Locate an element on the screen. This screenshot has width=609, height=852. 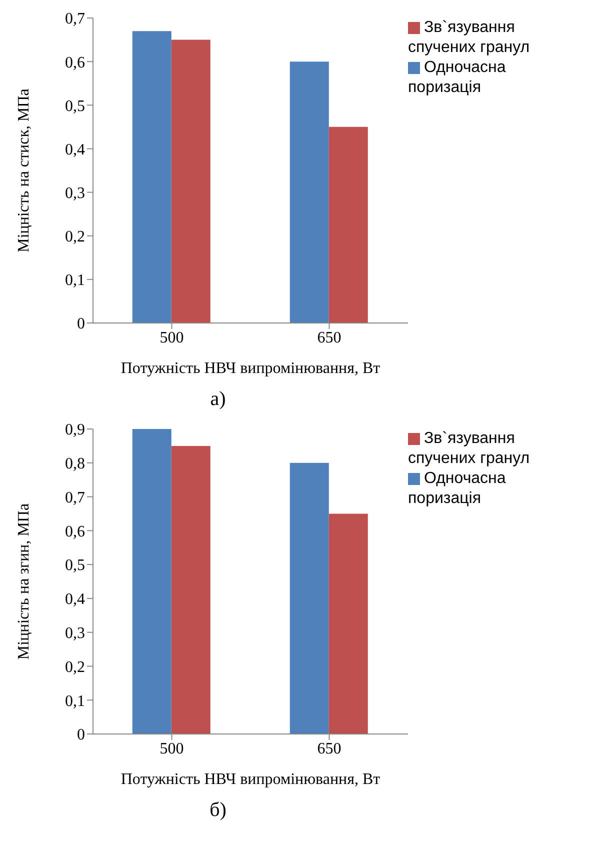
text: а) is located at coordinates (218, 399).